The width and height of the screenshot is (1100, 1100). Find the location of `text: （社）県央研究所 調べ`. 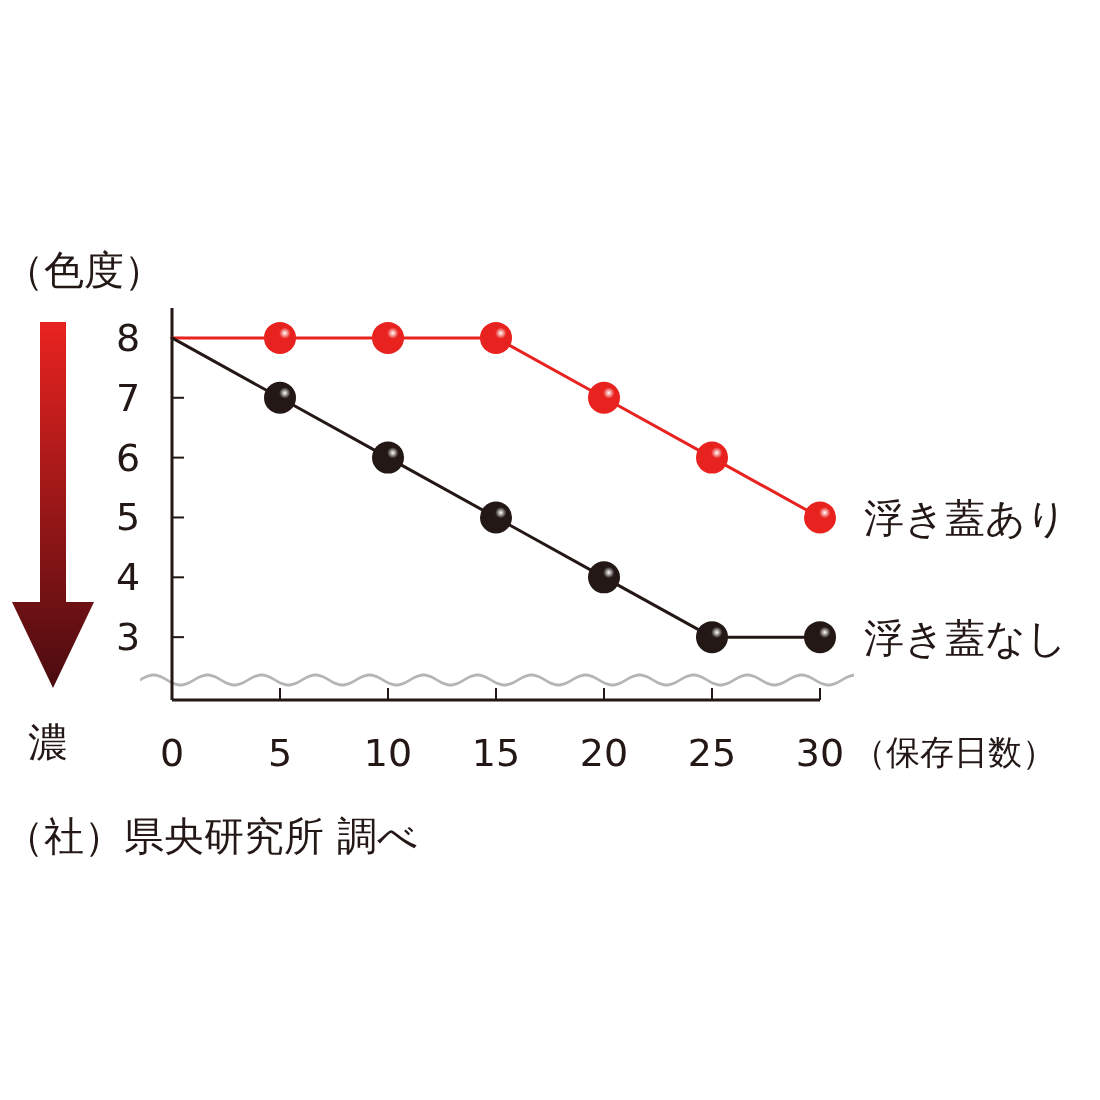

text: （社）県央研究所 調べ is located at coordinates (211, 836).